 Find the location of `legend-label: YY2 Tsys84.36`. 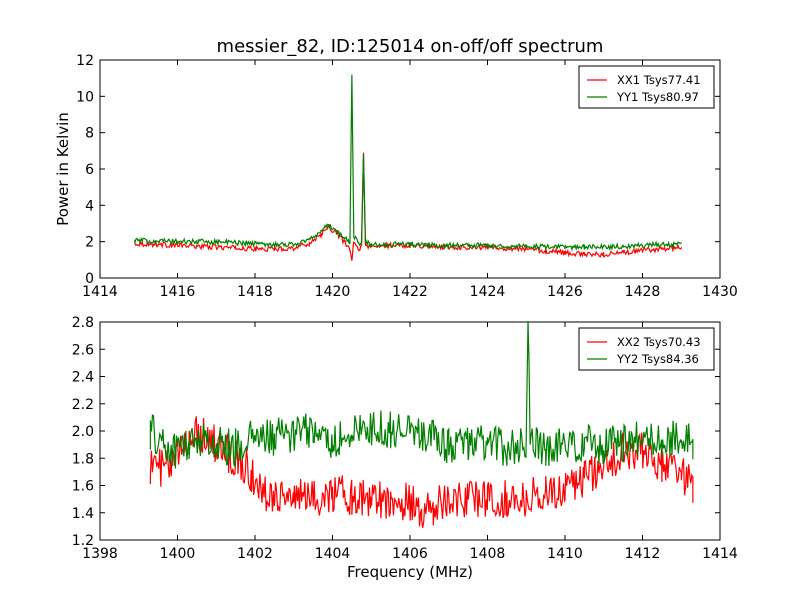

legend-label: YY2 Tsys84.36 is located at coordinates (657, 359).